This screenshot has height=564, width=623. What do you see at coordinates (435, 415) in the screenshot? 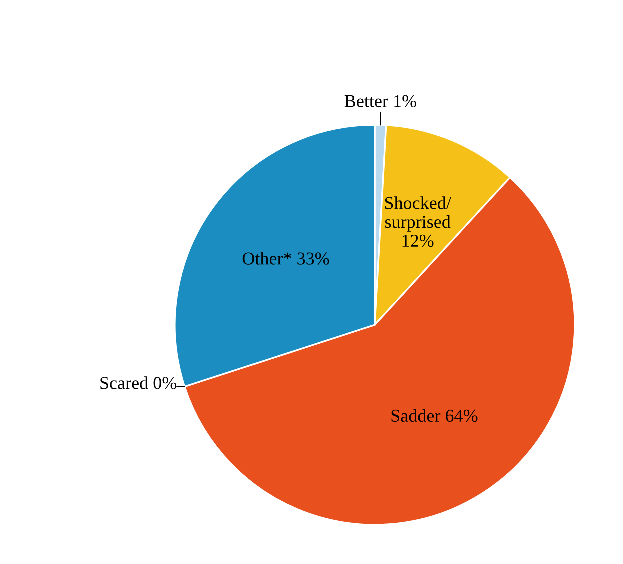
I see `slice-label: Sadder 64%` at bounding box center [435, 415].